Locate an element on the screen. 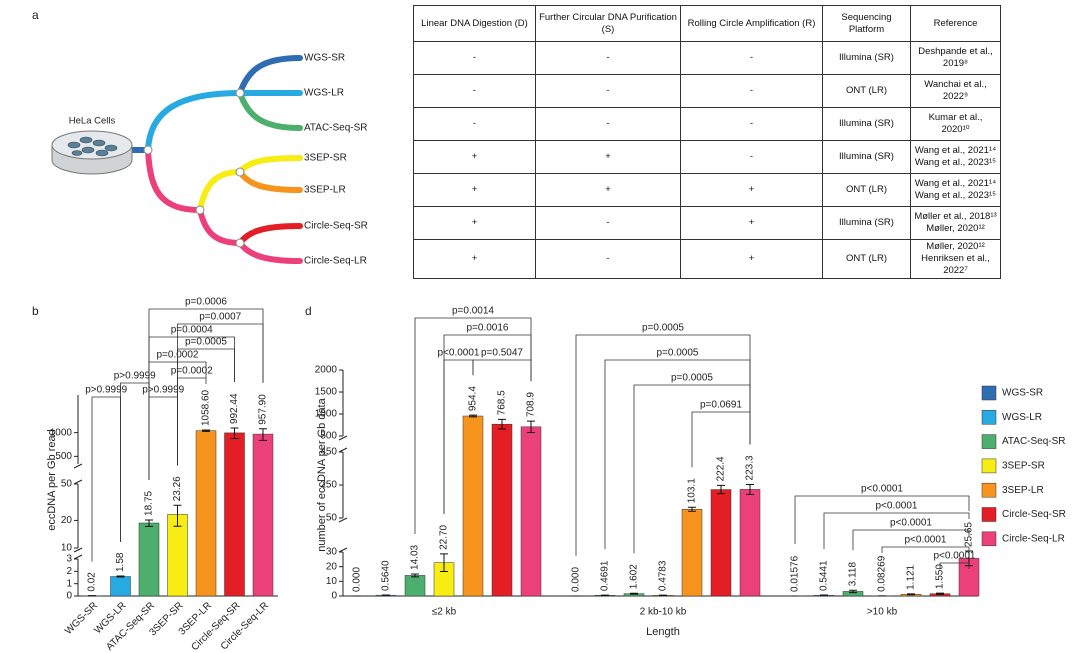 This screenshot has height=653, width=1080. y-tick-label: 1000 is located at coordinates (326, 414).